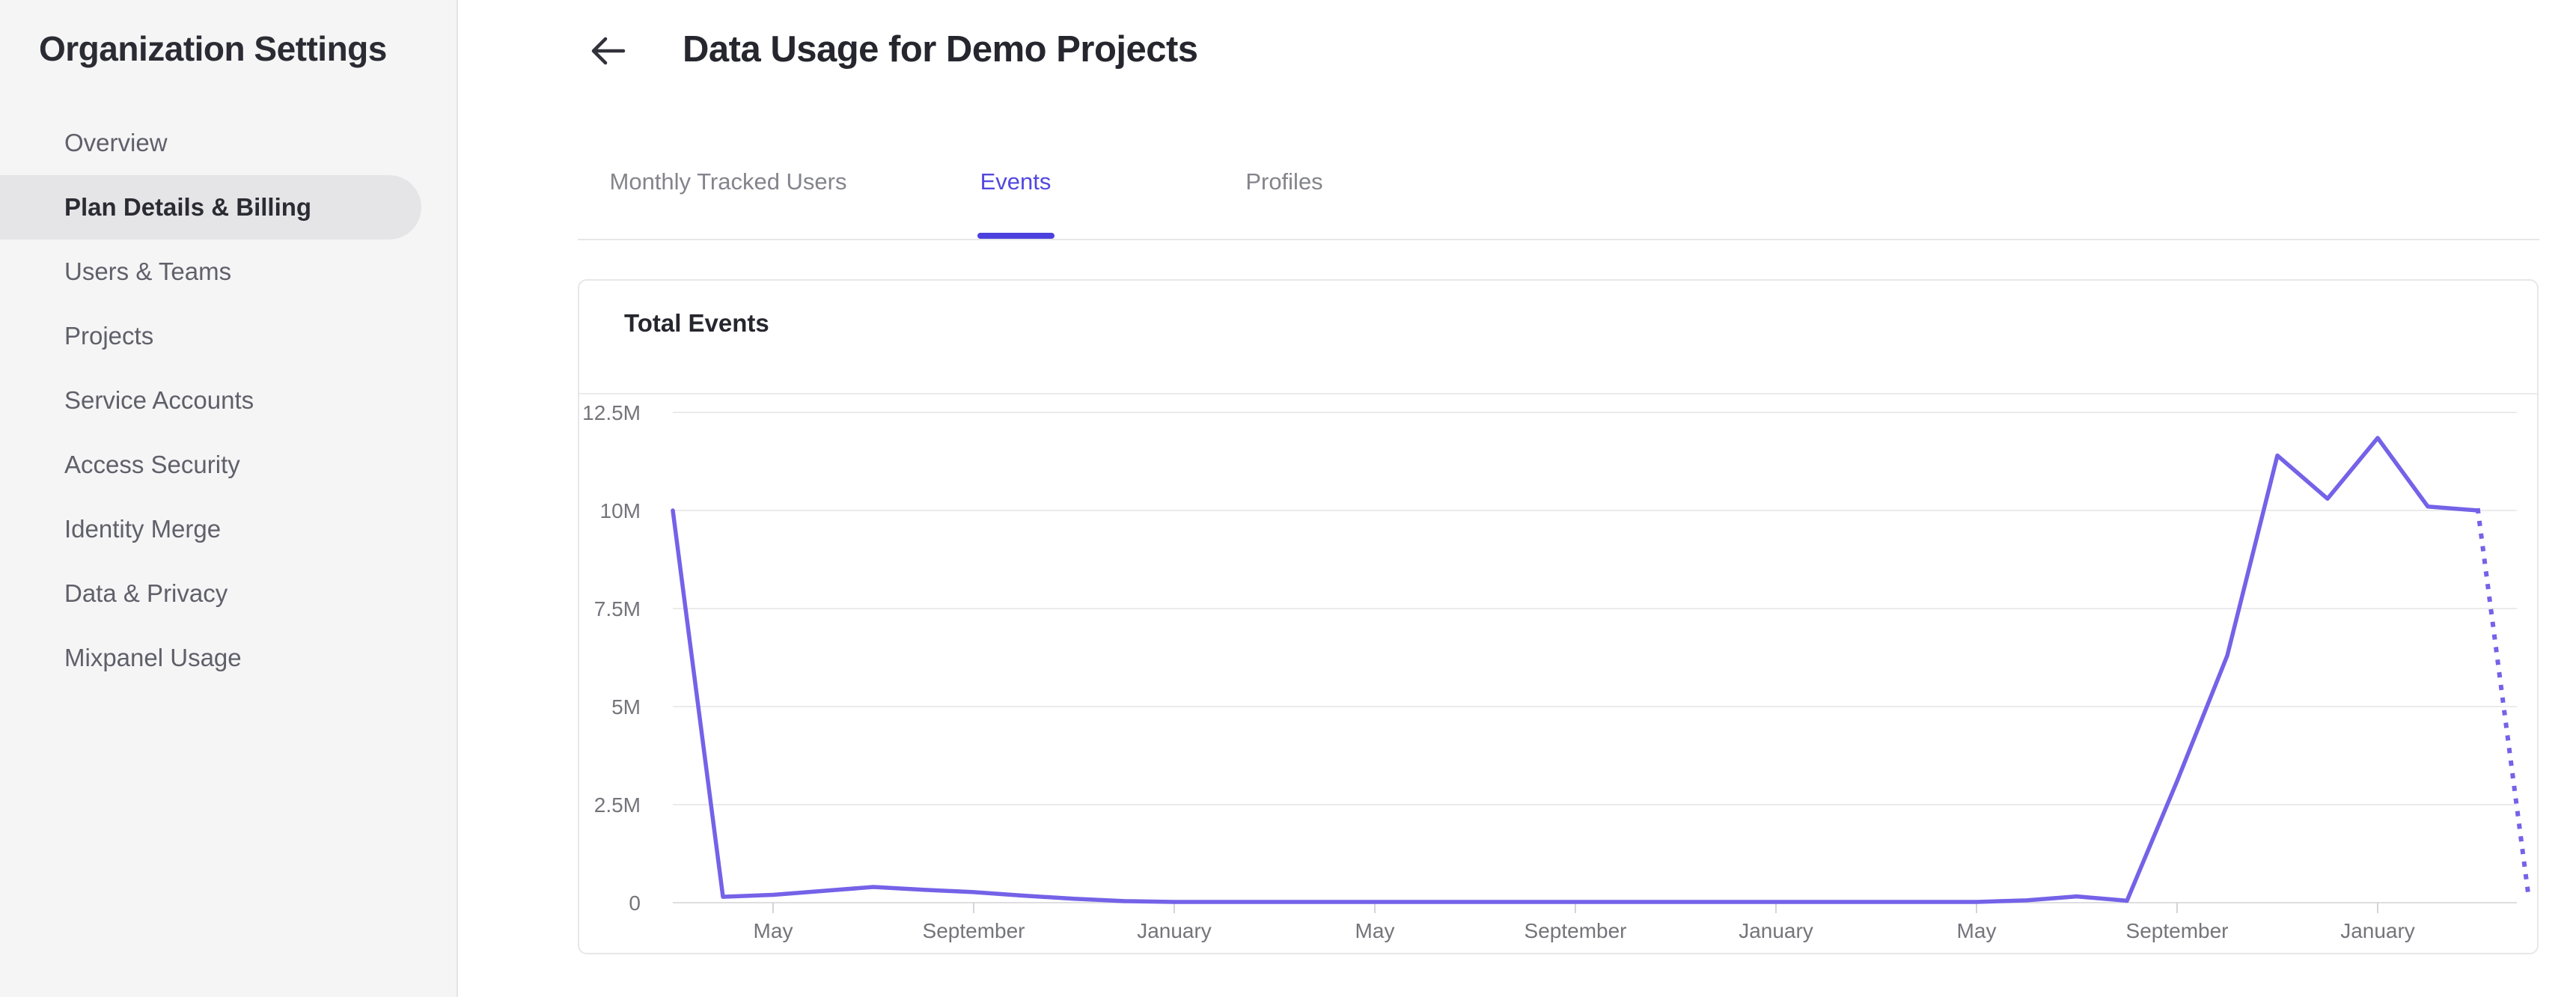 This screenshot has height=997, width=2576. Describe the element at coordinates (728, 181) in the screenshot. I see `tab-monthly-tracked-users: Monthly Tracked Users` at that location.